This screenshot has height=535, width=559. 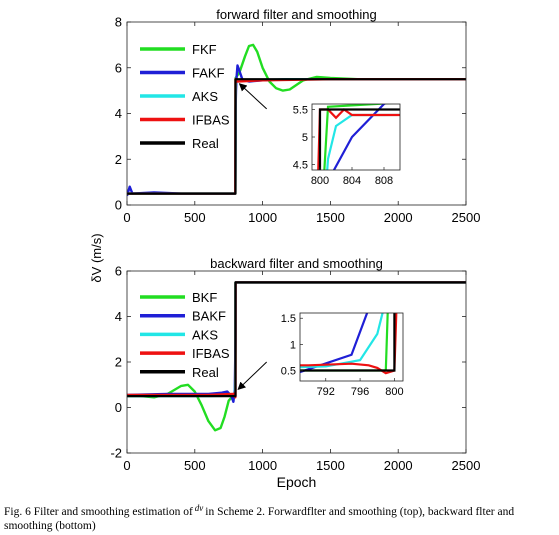 What do you see at coordinates (384, 181) in the screenshot?
I see `inset-x-tick-label: 808` at bounding box center [384, 181].